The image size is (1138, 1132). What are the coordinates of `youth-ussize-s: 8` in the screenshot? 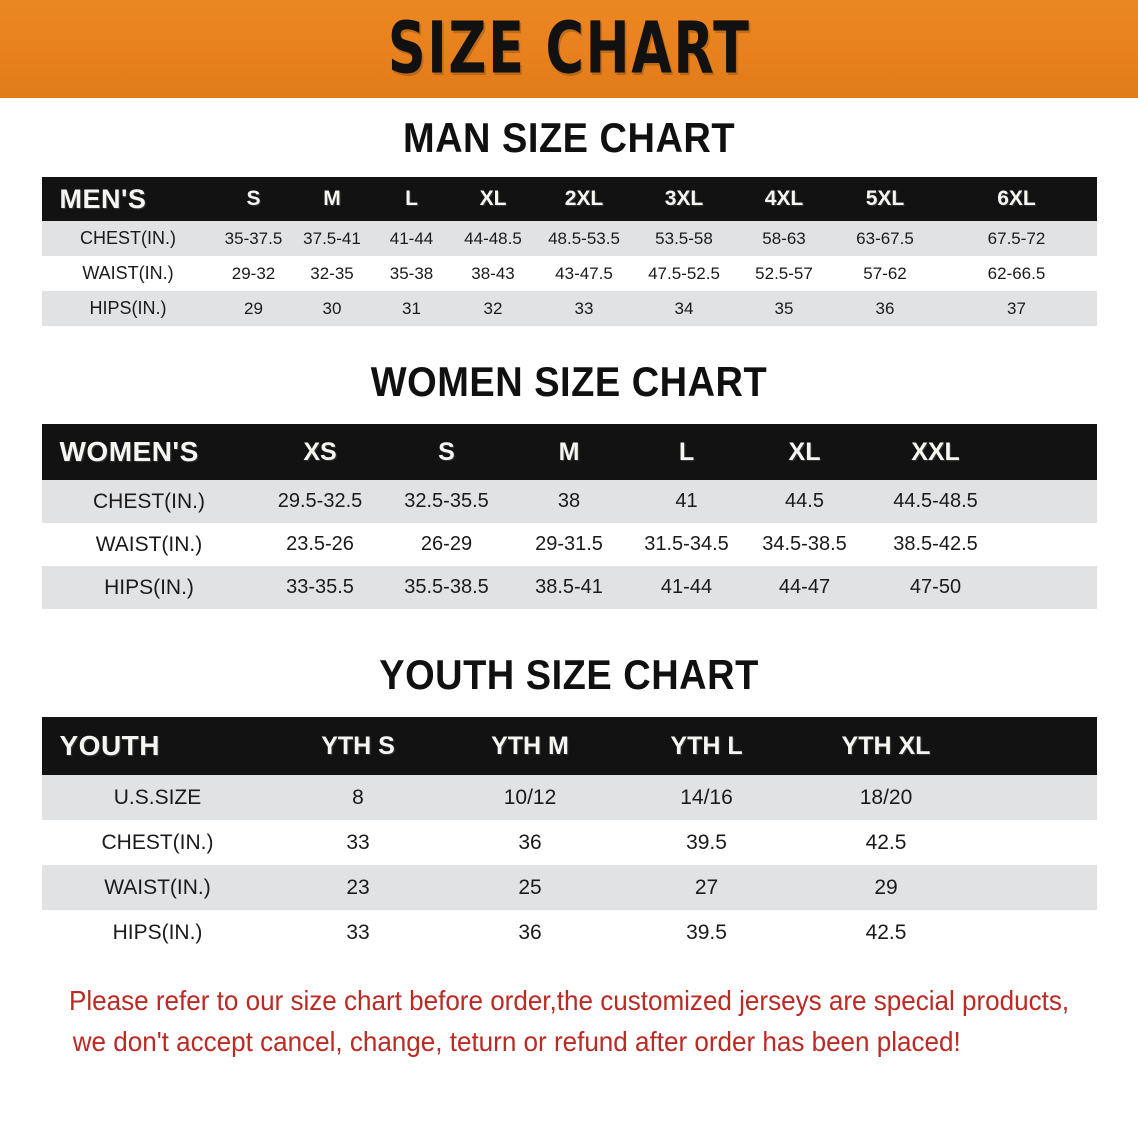 It's located at (358, 797).